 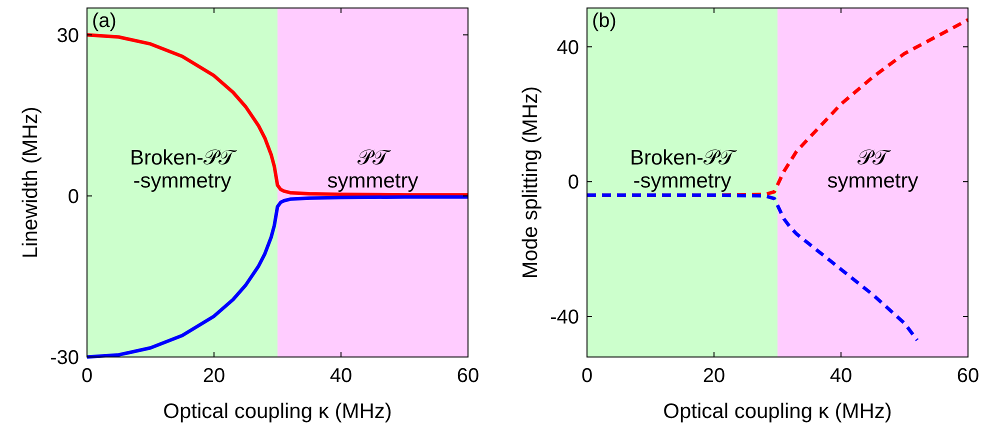 What do you see at coordinates (567, 47) in the screenshot?
I see `y-tick-label: 40` at bounding box center [567, 47].